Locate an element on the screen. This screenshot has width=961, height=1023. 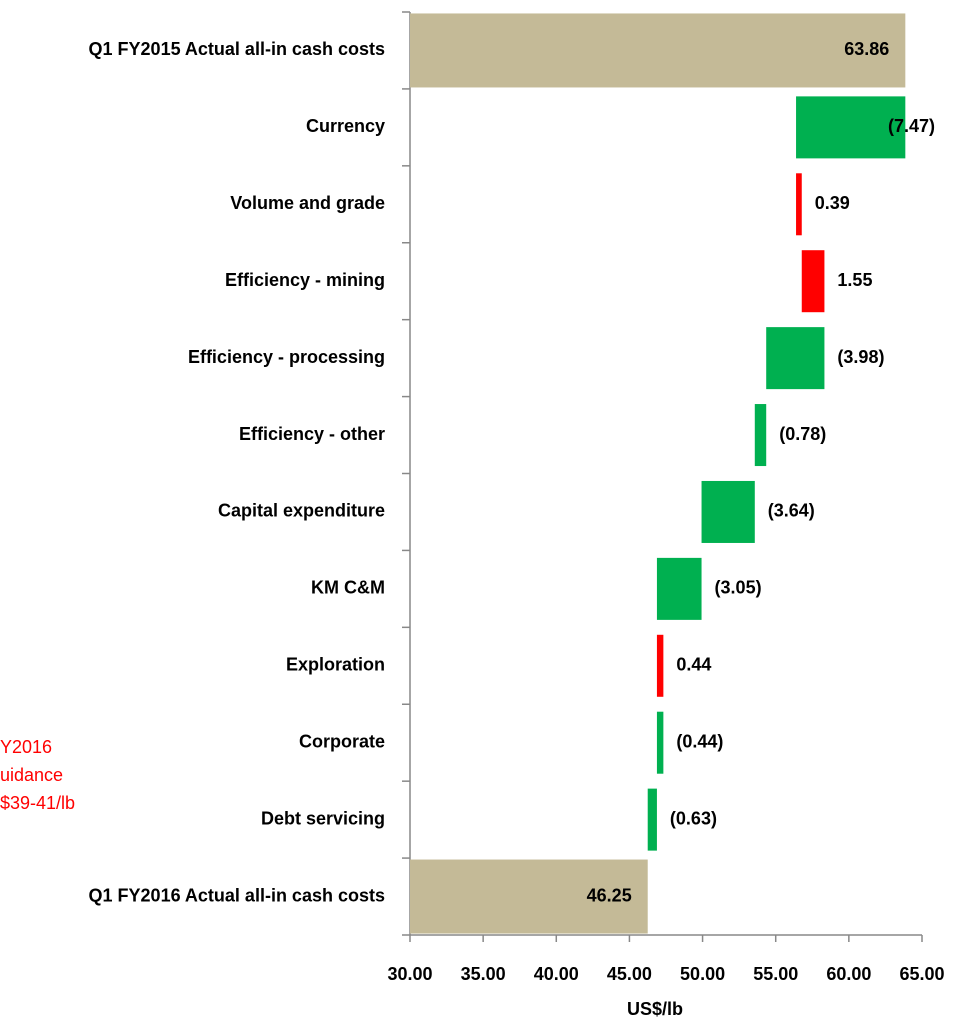
x-tick-label: 45.00 is located at coordinates (629, 974).